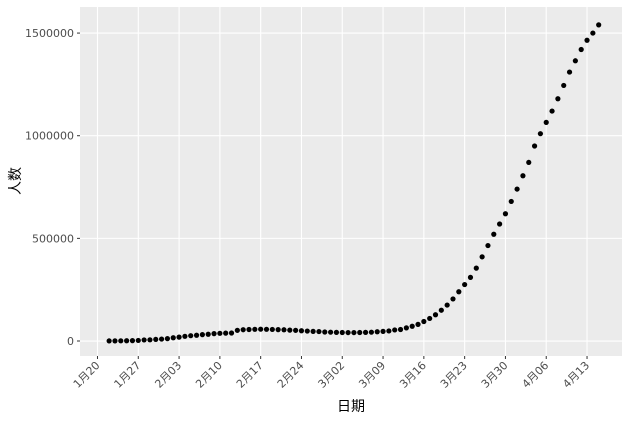 This screenshot has height=421, width=631. Describe the element at coordinates (250, 375) in the screenshot. I see `x-tick-label: 2月17` at that location.